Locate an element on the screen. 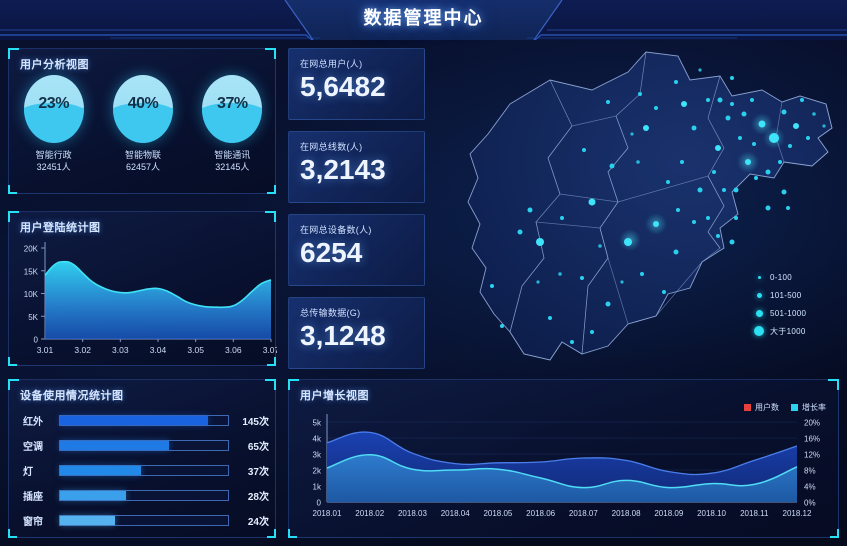 The width and height of the screenshot is (847, 546). device-bar-row: 窗帘 24次 is located at coordinates (143, 520).